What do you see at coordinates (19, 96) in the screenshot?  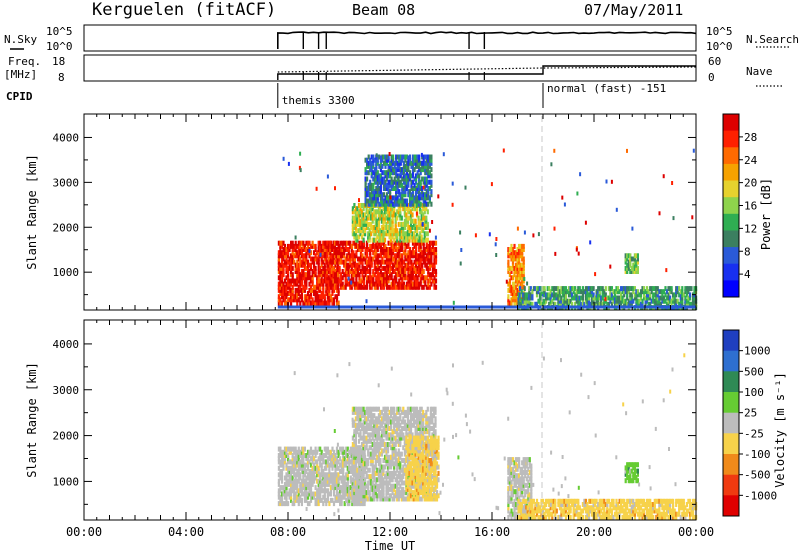 I see `cpid-label: CPID` at bounding box center [19, 96].